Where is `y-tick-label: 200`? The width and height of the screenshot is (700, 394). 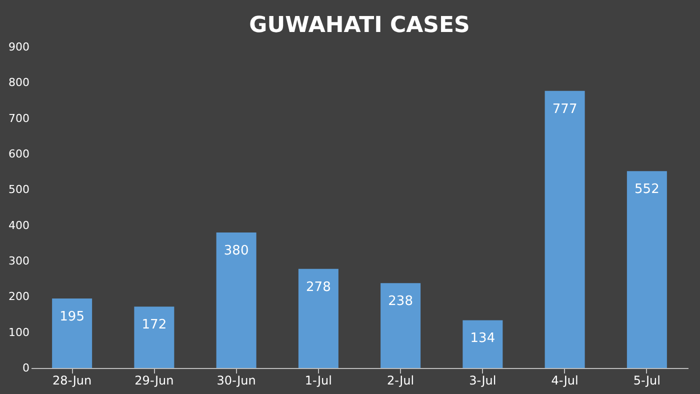
y-tick-label: 200 is located at coordinates (19, 297).